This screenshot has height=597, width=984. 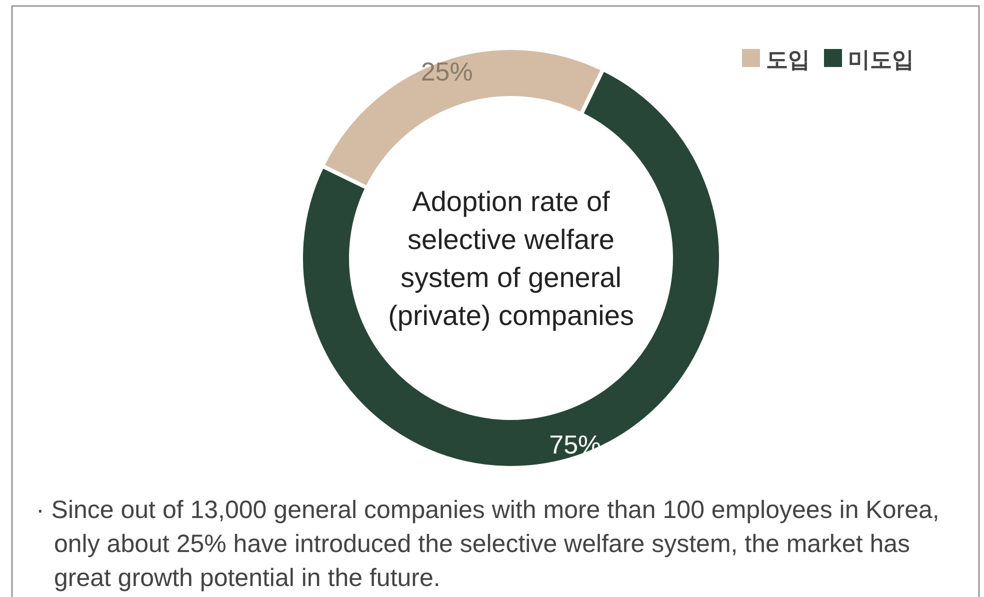 I want to click on legend-label: 도입, so click(x=788, y=59).